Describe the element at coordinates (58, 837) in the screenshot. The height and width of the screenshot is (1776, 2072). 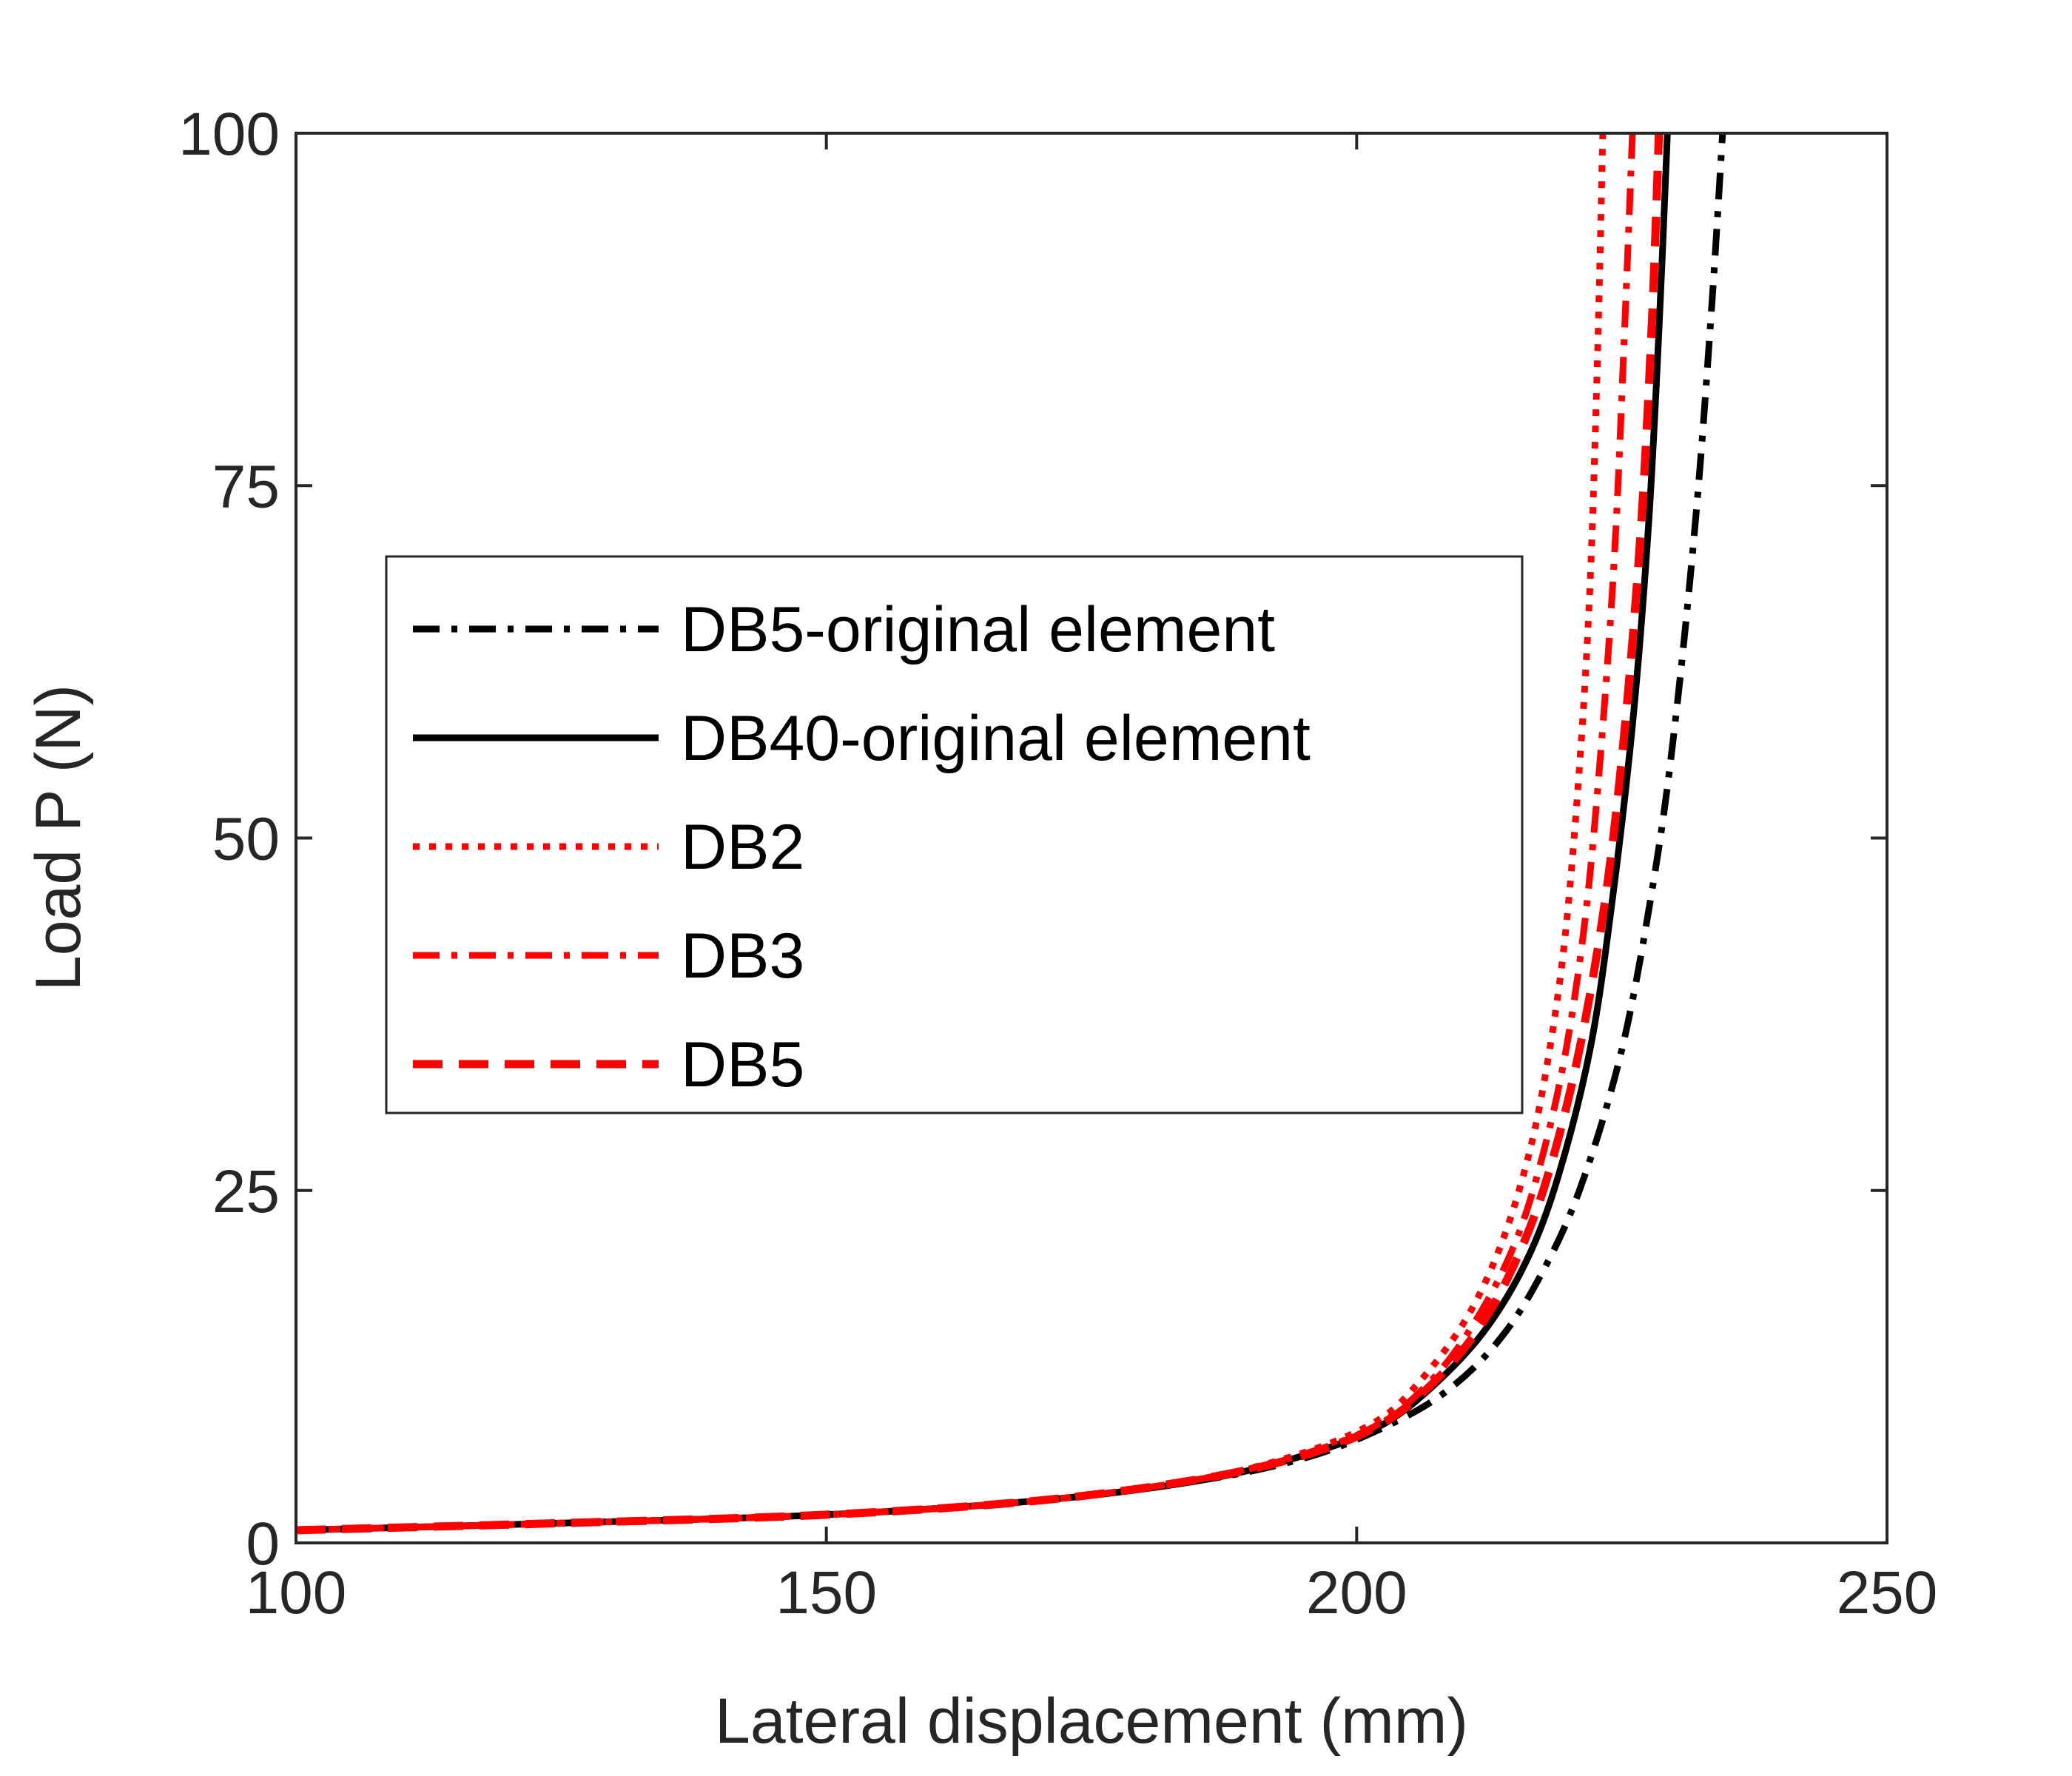
I see `y-axis-title: Load P (N)` at that location.